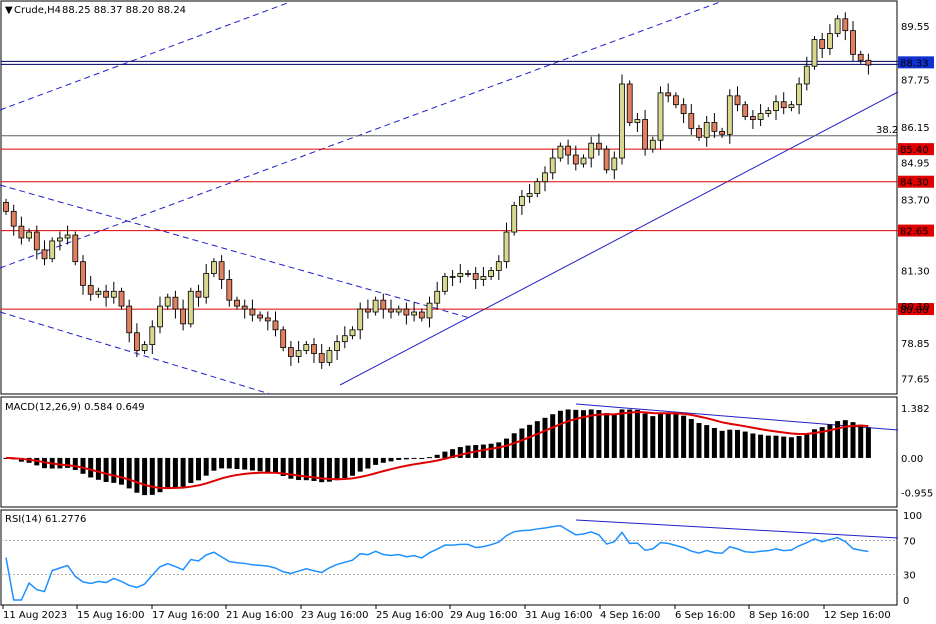 This screenshot has width=936, height=624. What do you see at coordinates (9, 10) in the screenshot?
I see `dropdown-arrow-icon: ▼` at bounding box center [9, 10].